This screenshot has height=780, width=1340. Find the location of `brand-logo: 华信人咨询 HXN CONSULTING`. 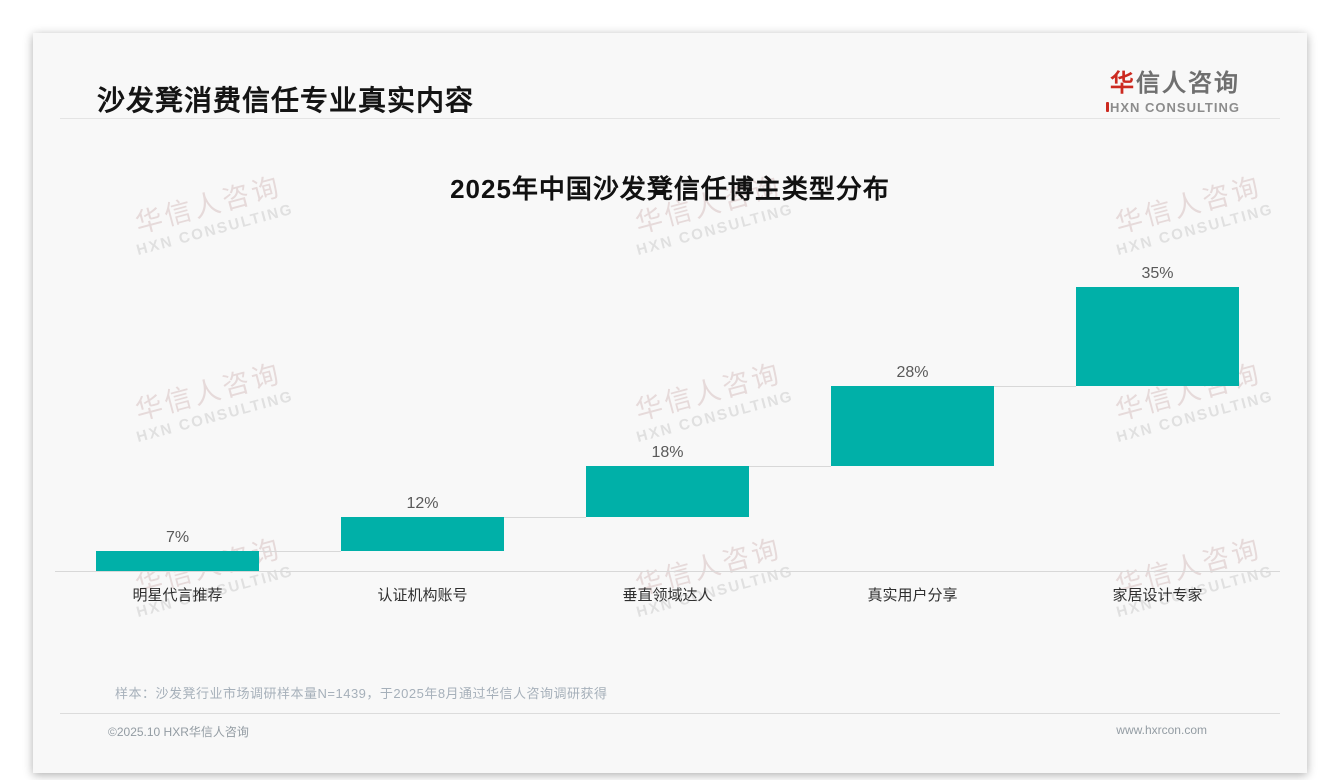

brand-logo: 华信人咨询 HXN CONSULTING is located at coordinates (1173, 89).